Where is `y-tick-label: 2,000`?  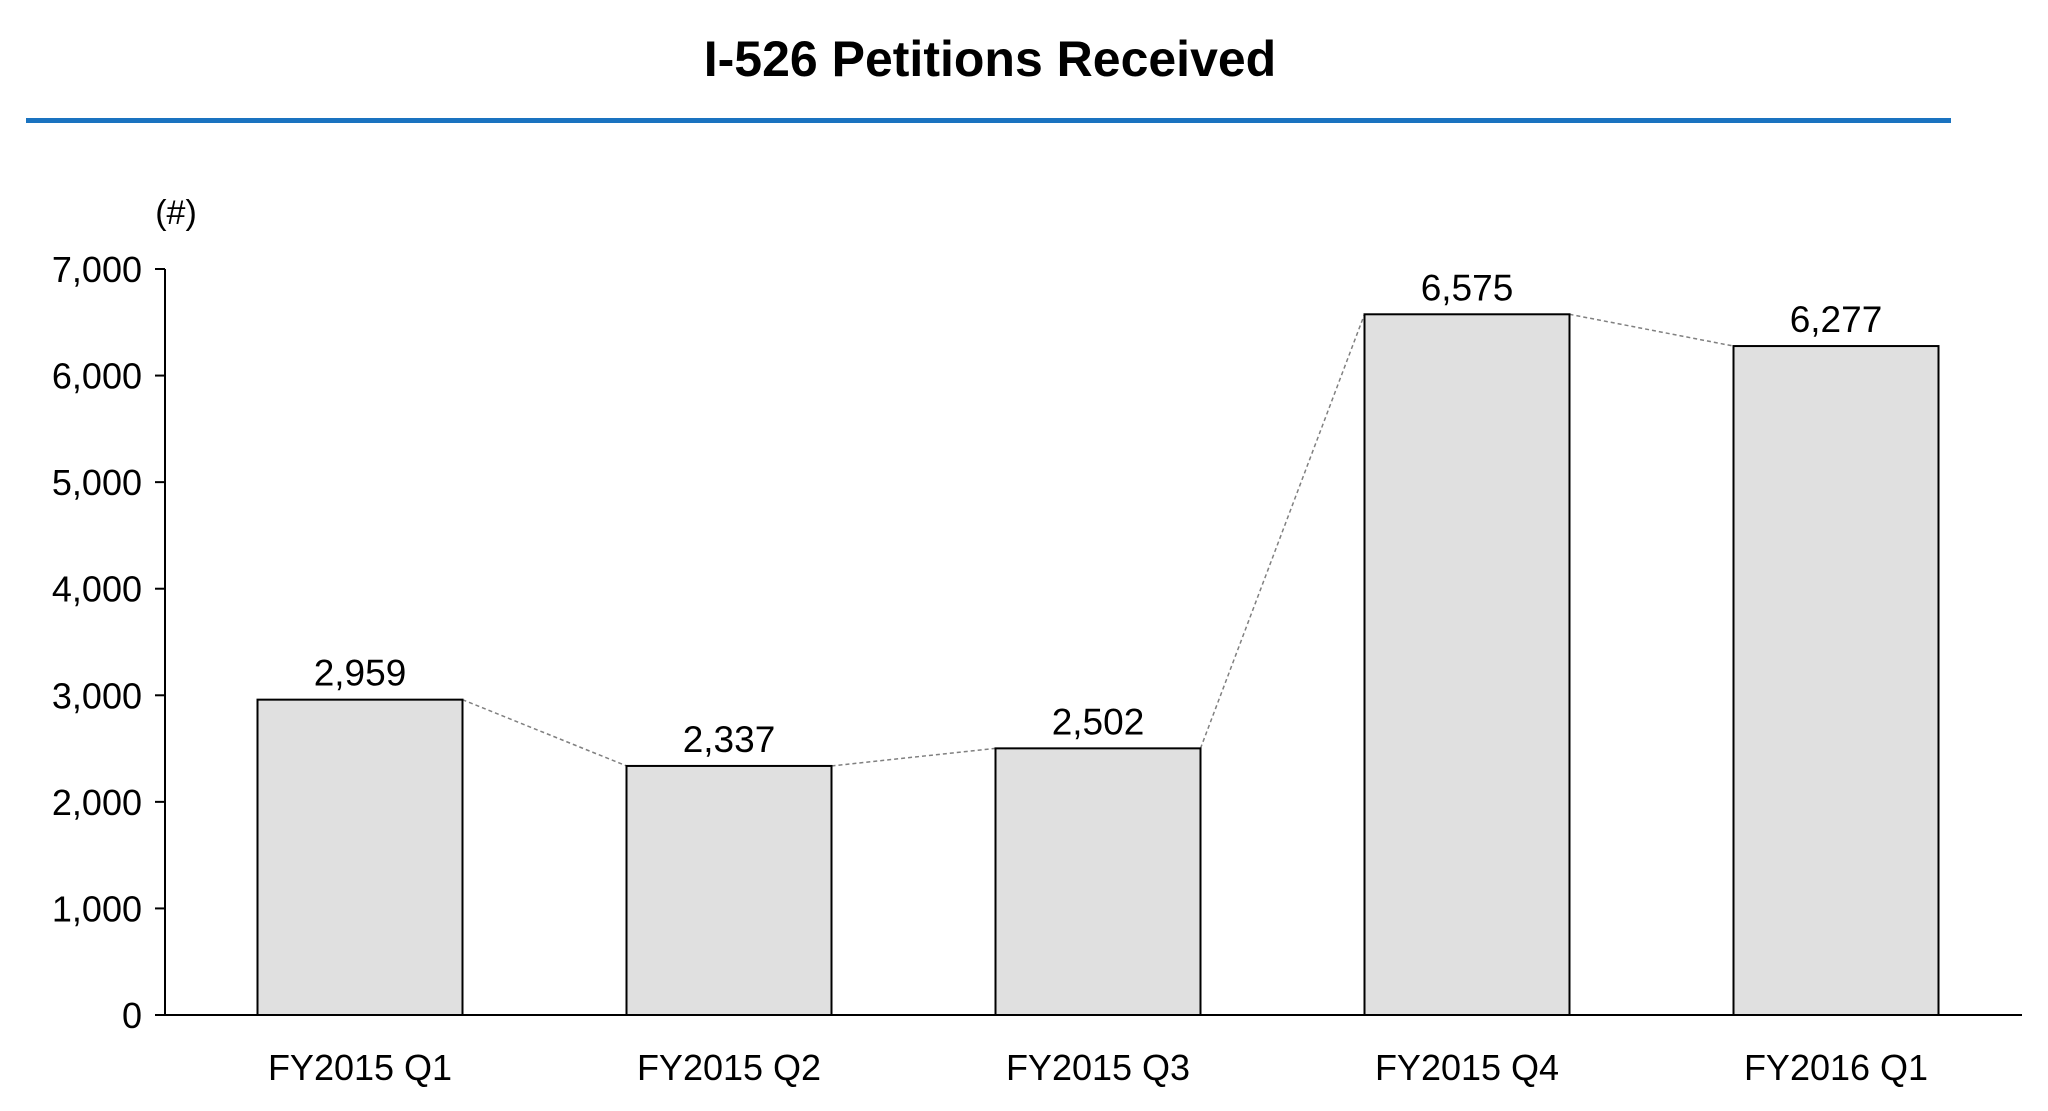
y-tick-label: 2,000 is located at coordinates (97, 802).